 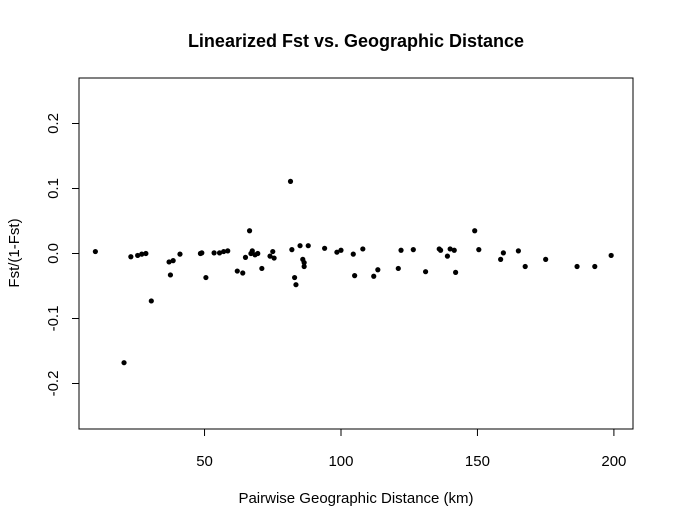 I want to click on y-tick-label: 0.2, so click(x=53, y=123).